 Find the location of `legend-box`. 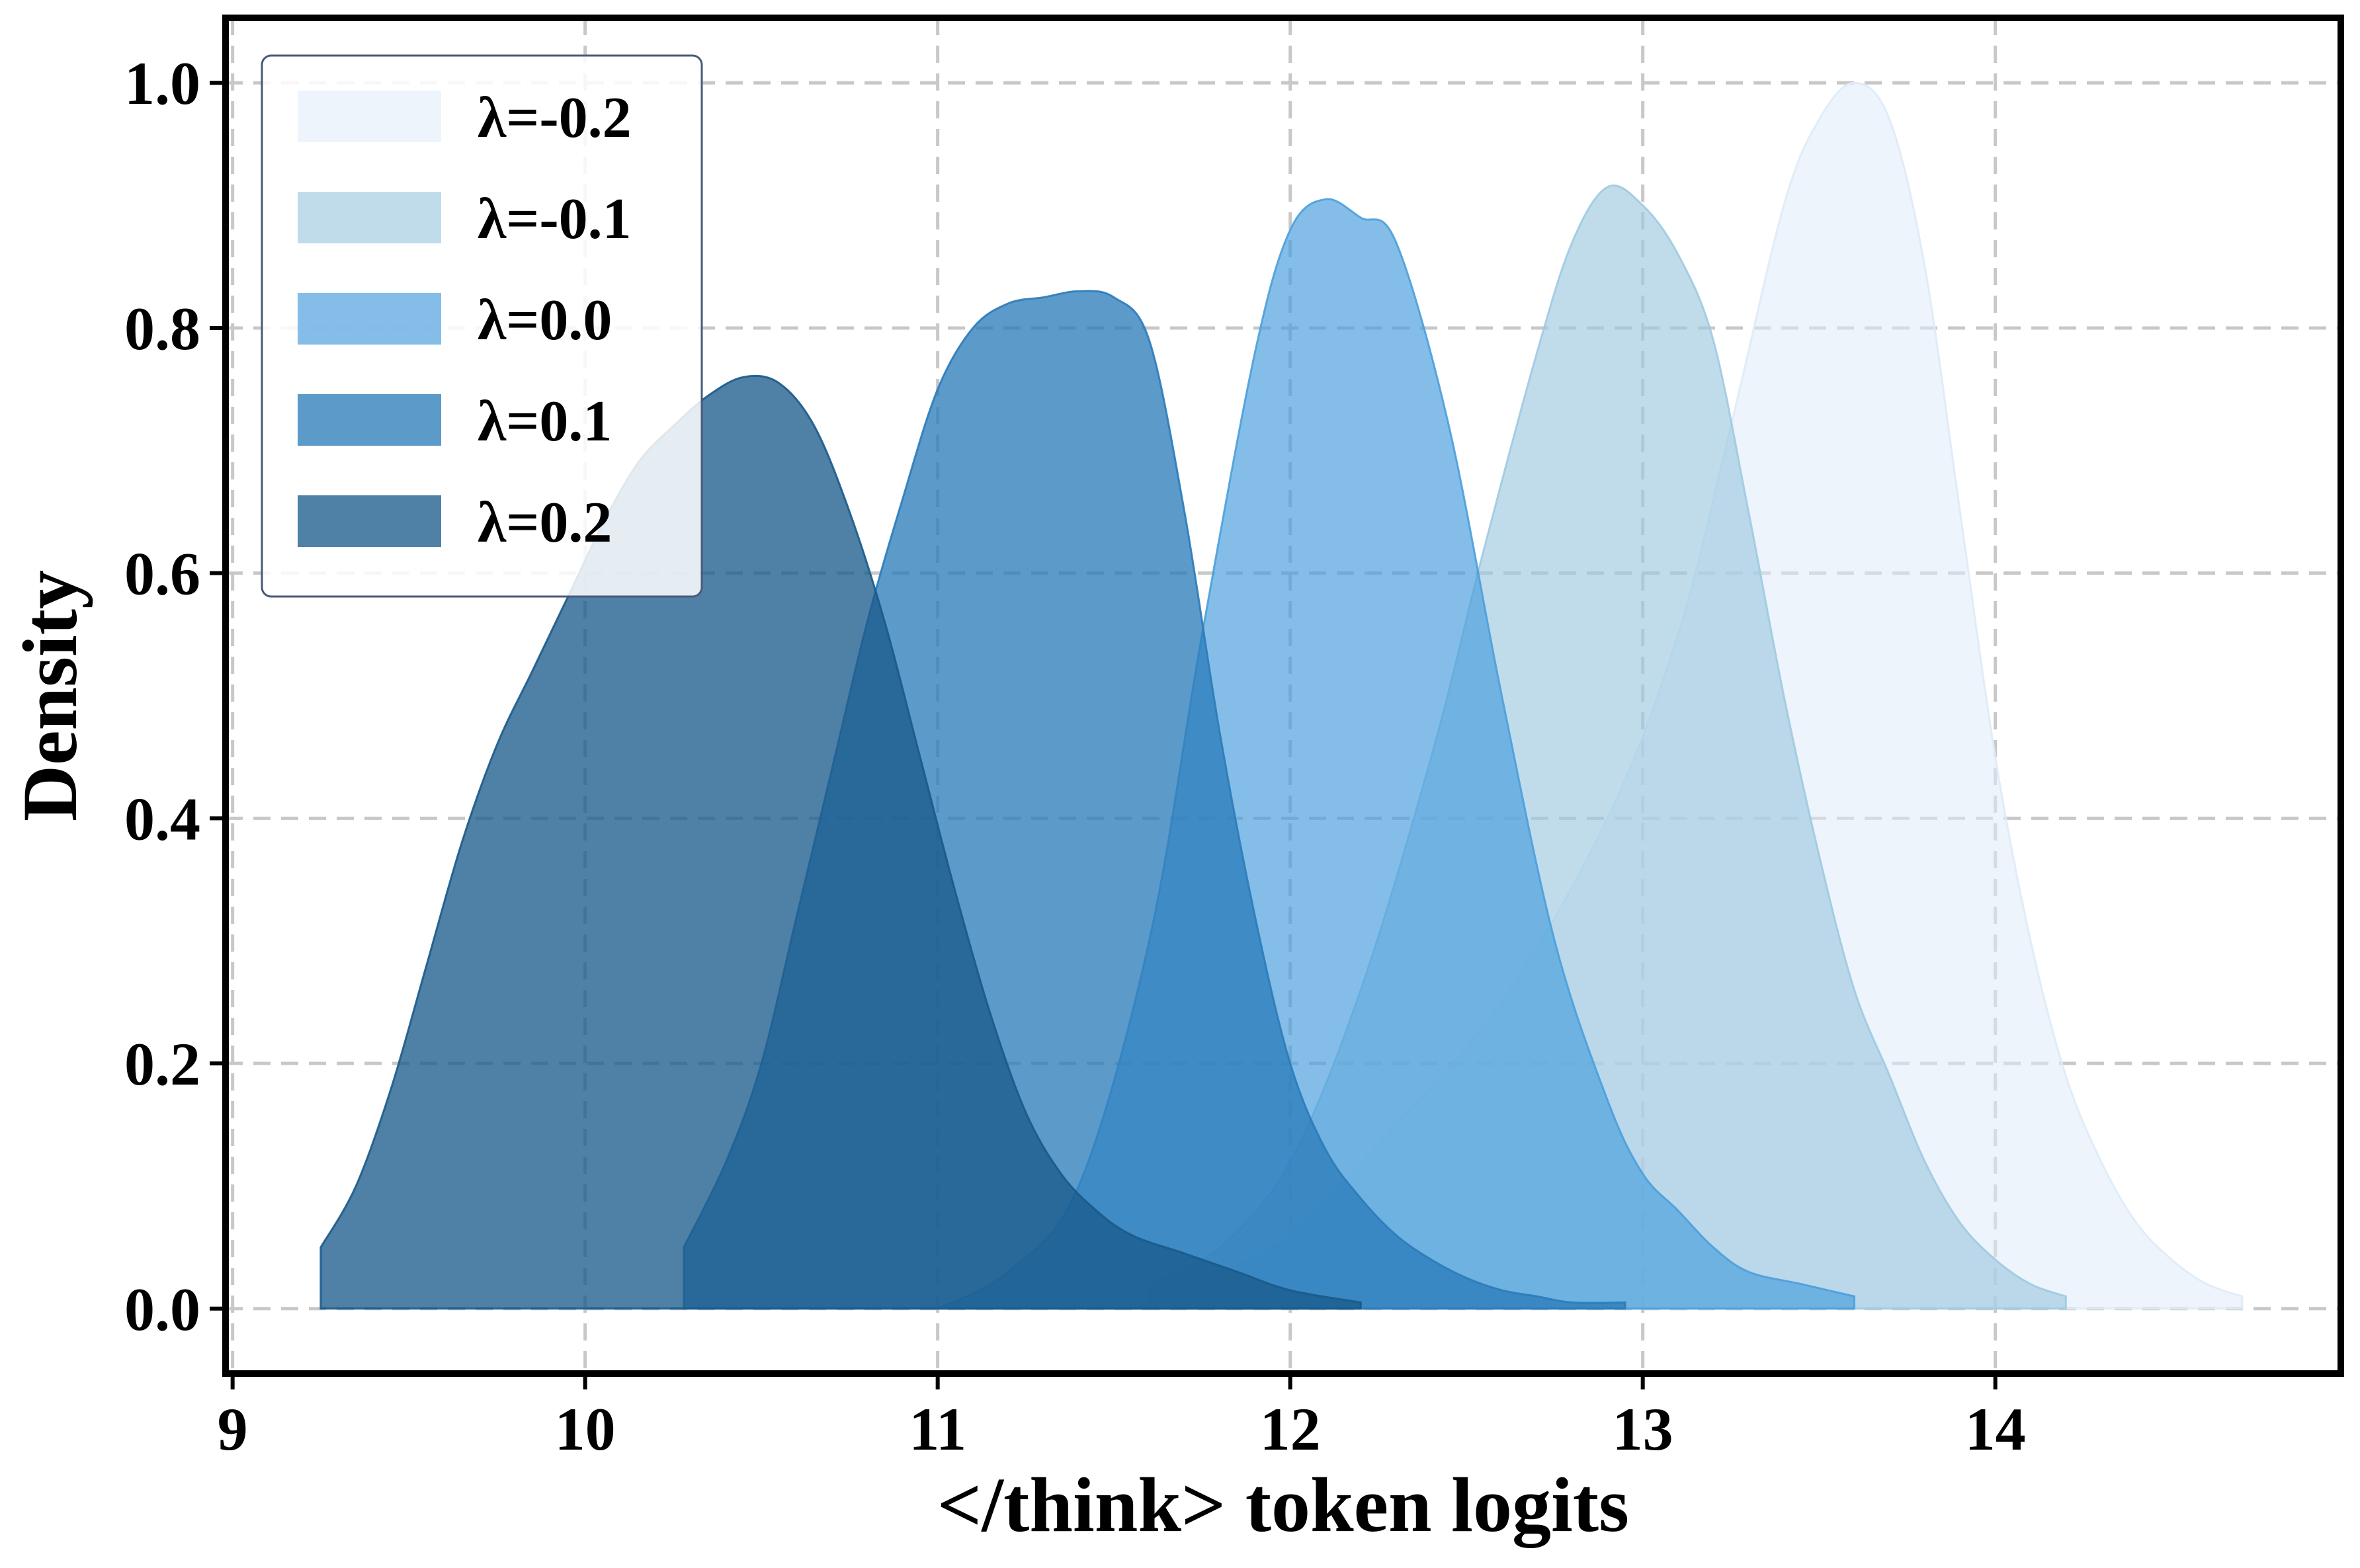

legend-box is located at coordinates (482, 326).